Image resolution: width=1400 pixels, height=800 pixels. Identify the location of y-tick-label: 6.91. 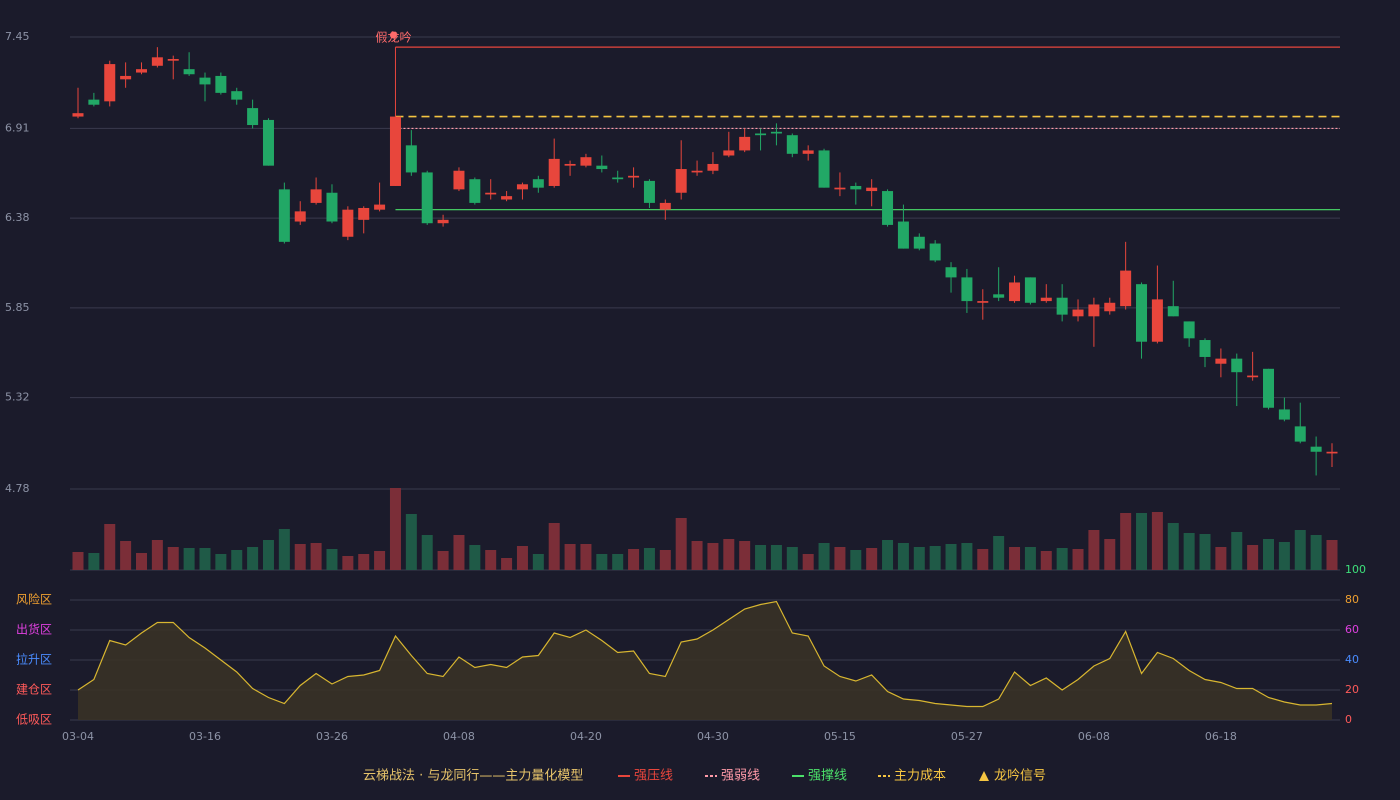
(17, 127).